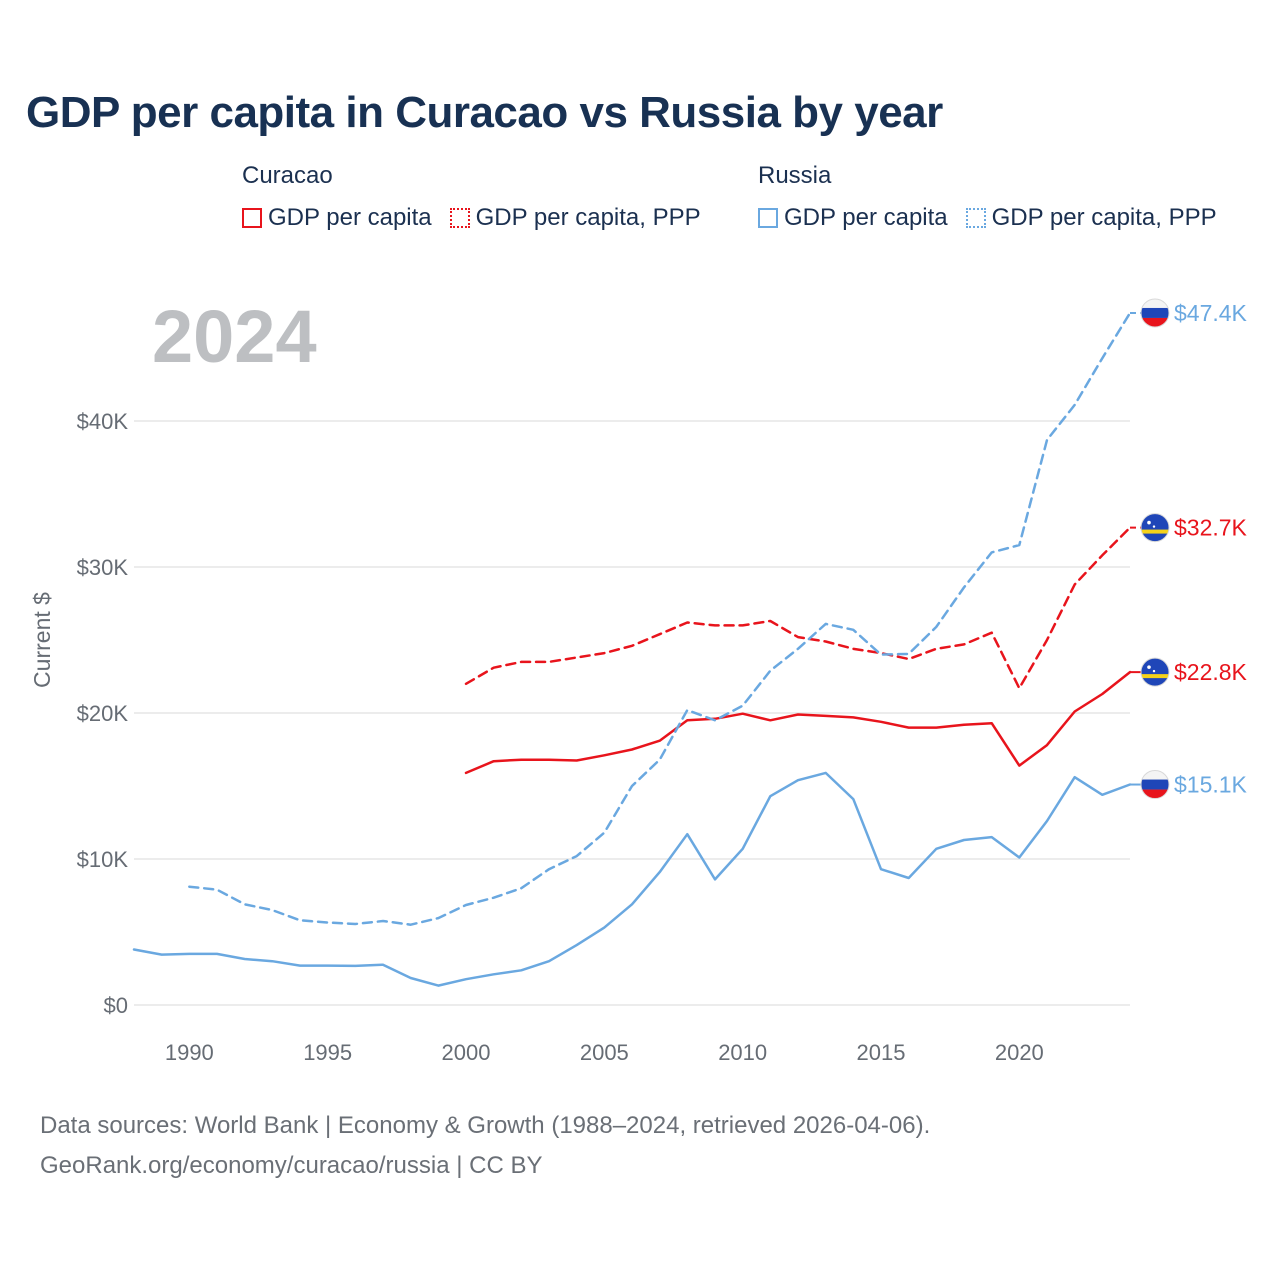  Describe the element at coordinates (42, 640) in the screenshot. I see `y-axis-label: Current $` at that location.